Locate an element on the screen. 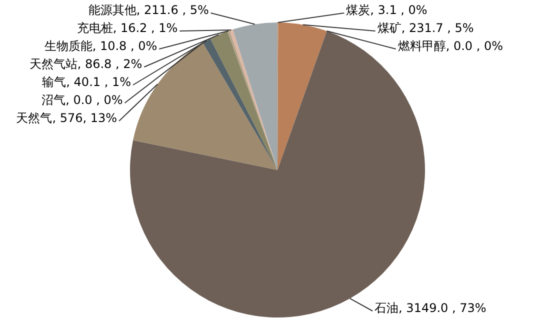 This screenshot has height=324, width=555. slice-label: 天然气, 576, 13% is located at coordinates (67, 118).